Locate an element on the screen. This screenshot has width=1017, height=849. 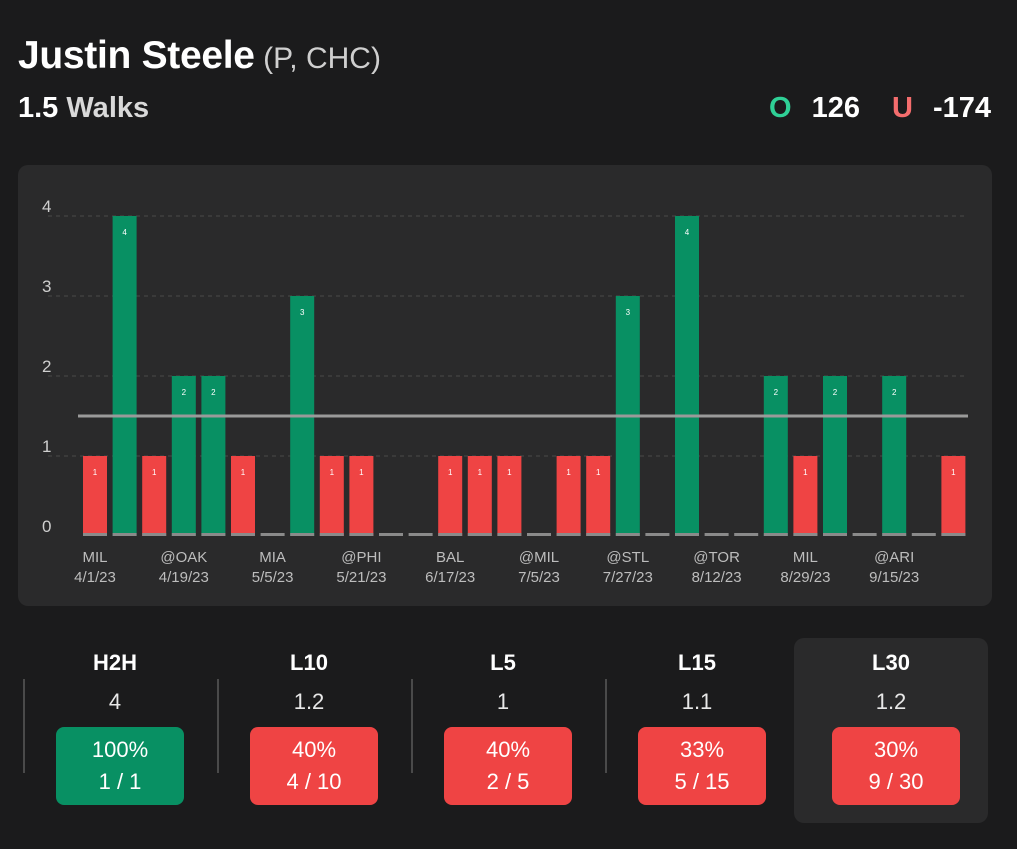
stat-label: H2H is located at coordinates (114, 662).